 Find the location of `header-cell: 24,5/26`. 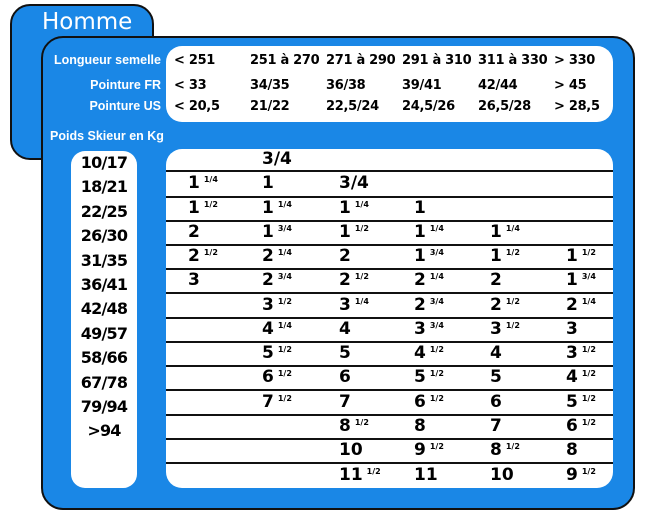

header-cell: 24,5/26 is located at coordinates (428, 106).